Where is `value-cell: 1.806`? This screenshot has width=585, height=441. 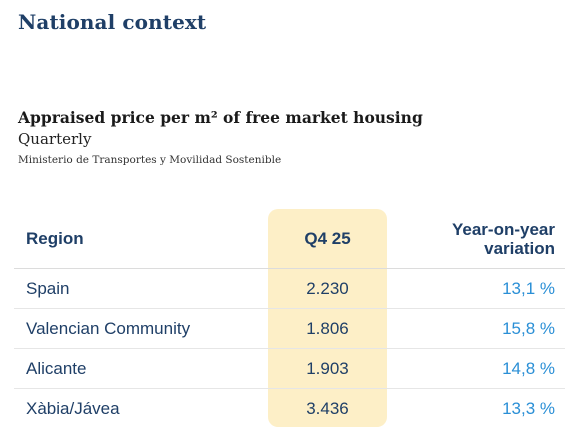
value-cell: 1.806 is located at coordinates (327, 328).